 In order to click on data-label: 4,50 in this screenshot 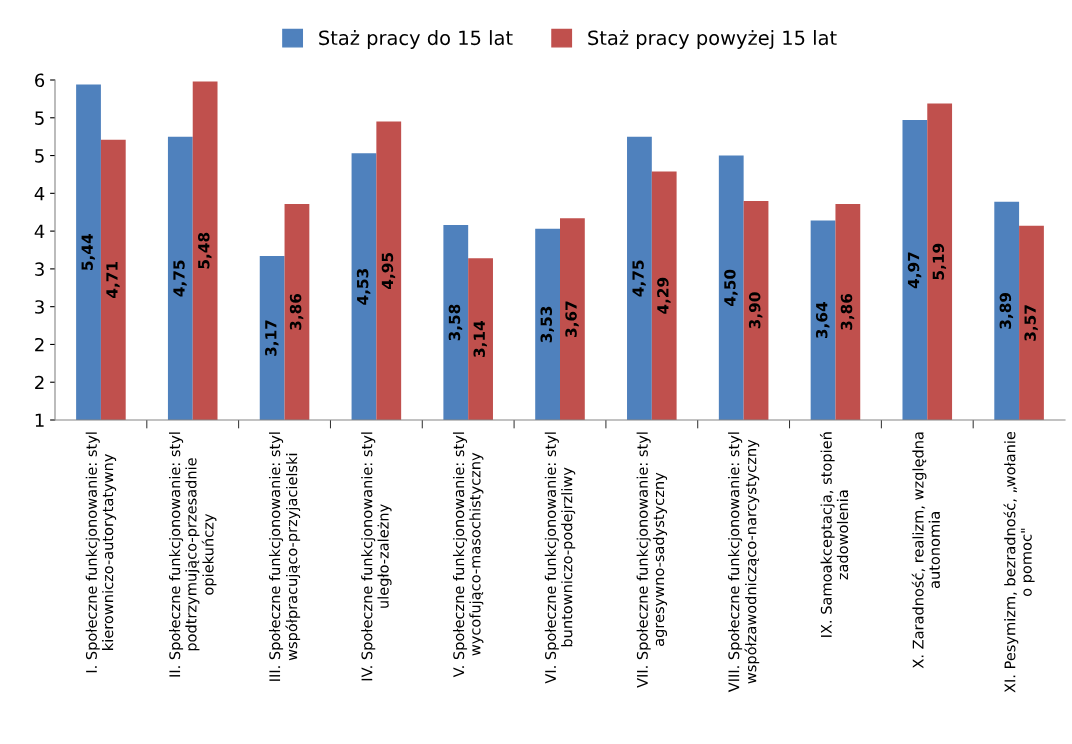, I will do `click(731, 287)`.